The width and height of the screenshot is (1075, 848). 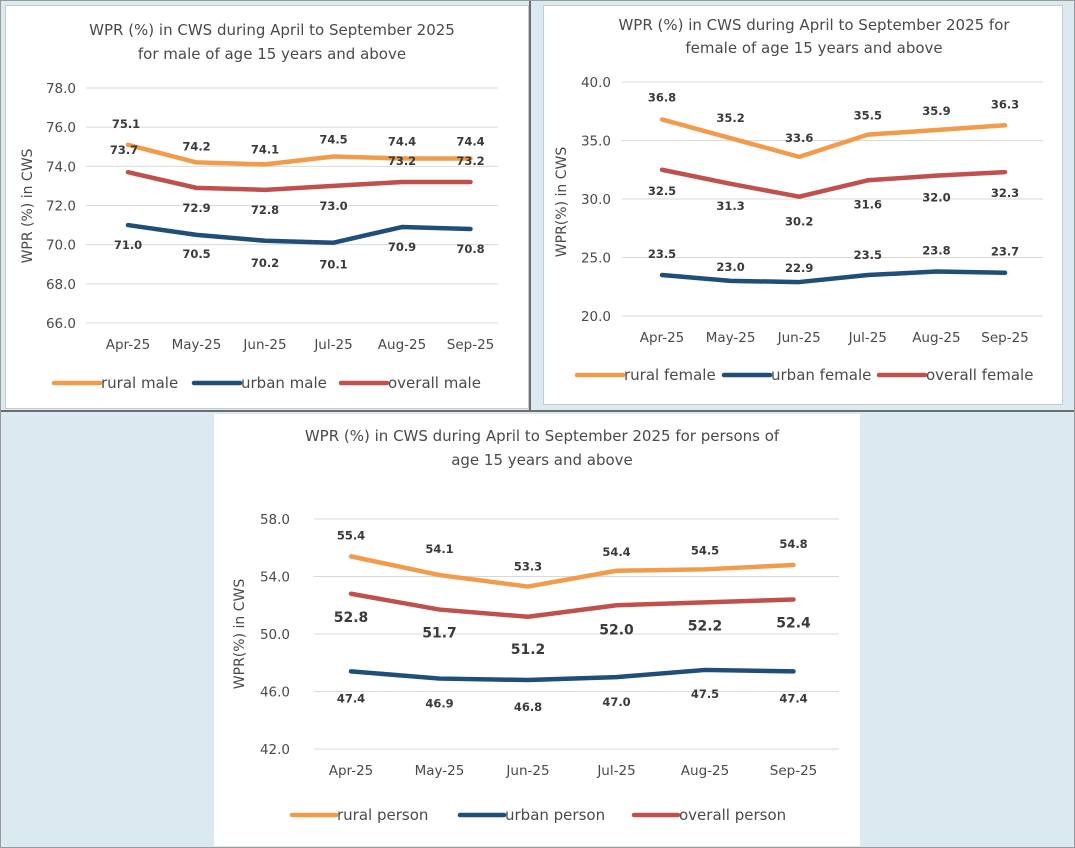 What do you see at coordinates (470, 249) in the screenshot?
I see `data-label: 70.8` at bounding box center [470, 249].